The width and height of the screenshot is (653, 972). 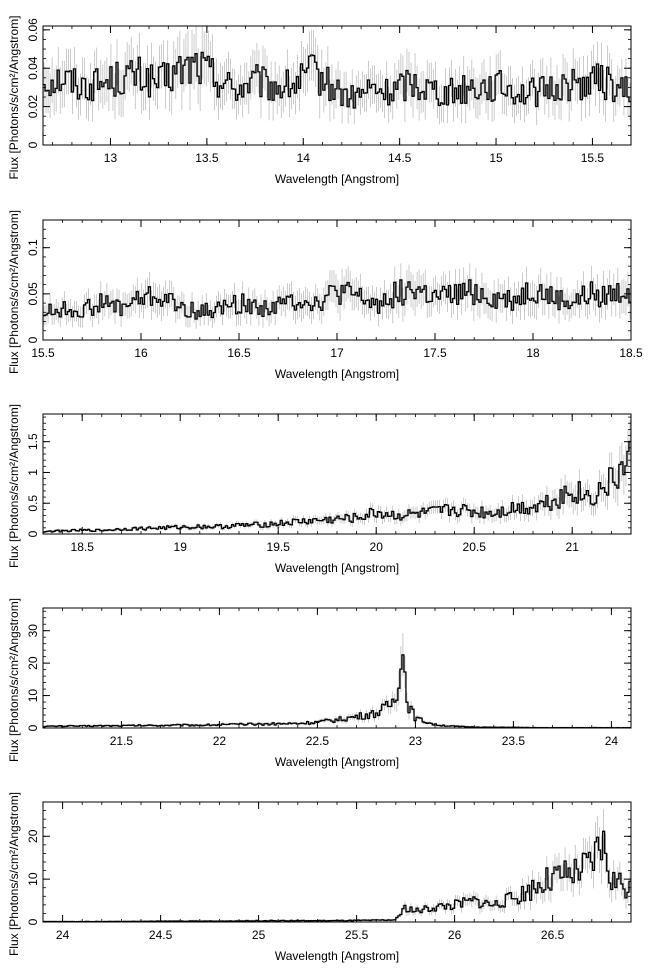 I want to click on y-tick-label: 1.5, so click(x=33, y=441).